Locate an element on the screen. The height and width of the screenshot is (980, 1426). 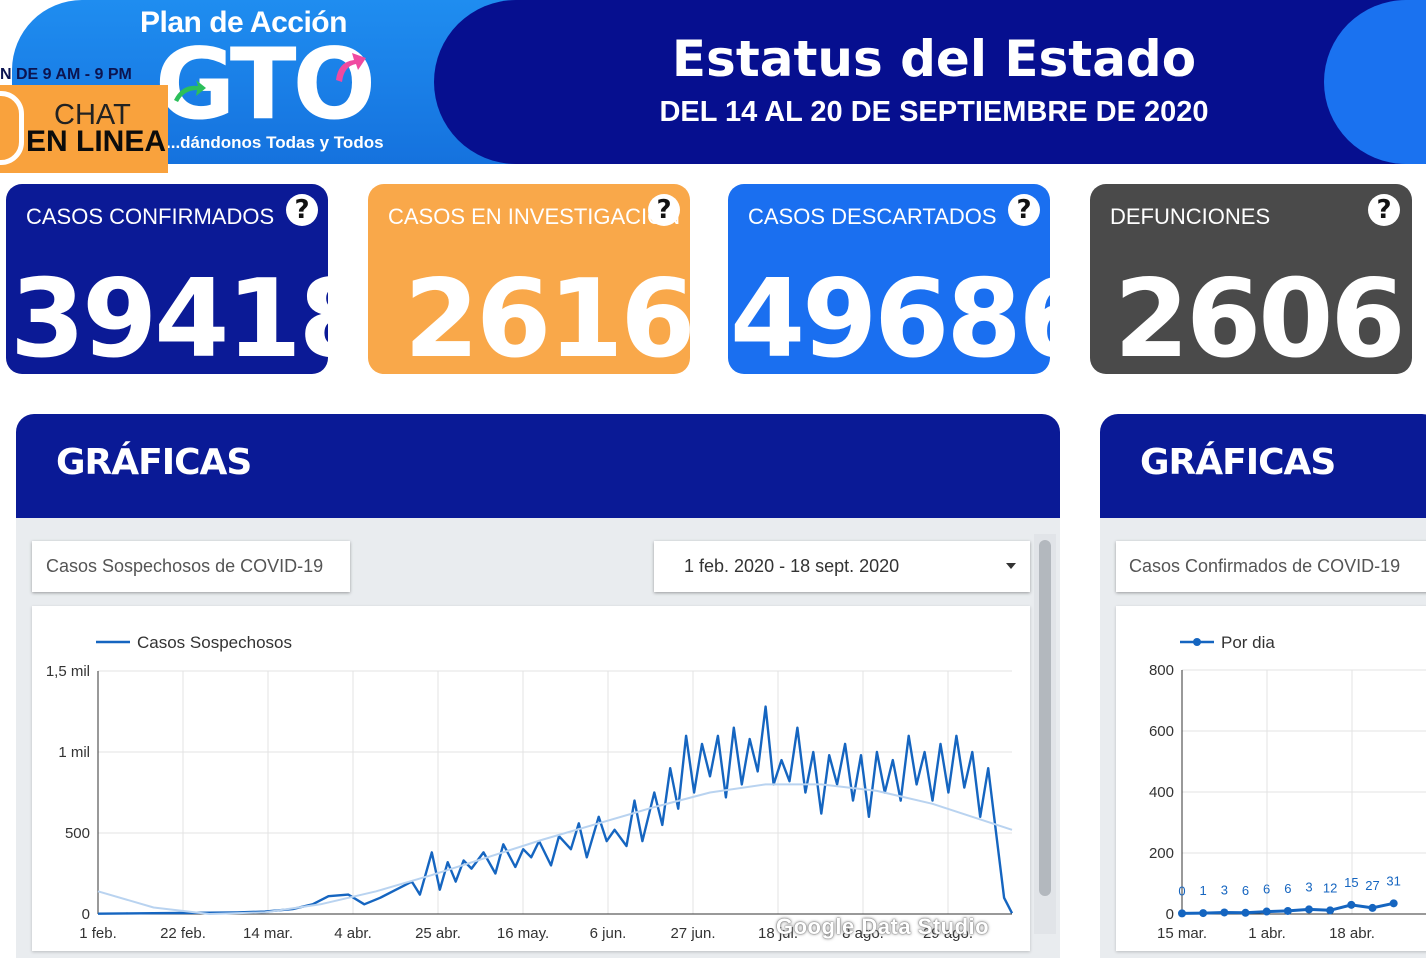
card-confirmed: CASOS CONFIRMADOS ? 39418 is located at coordinates (167, 279).